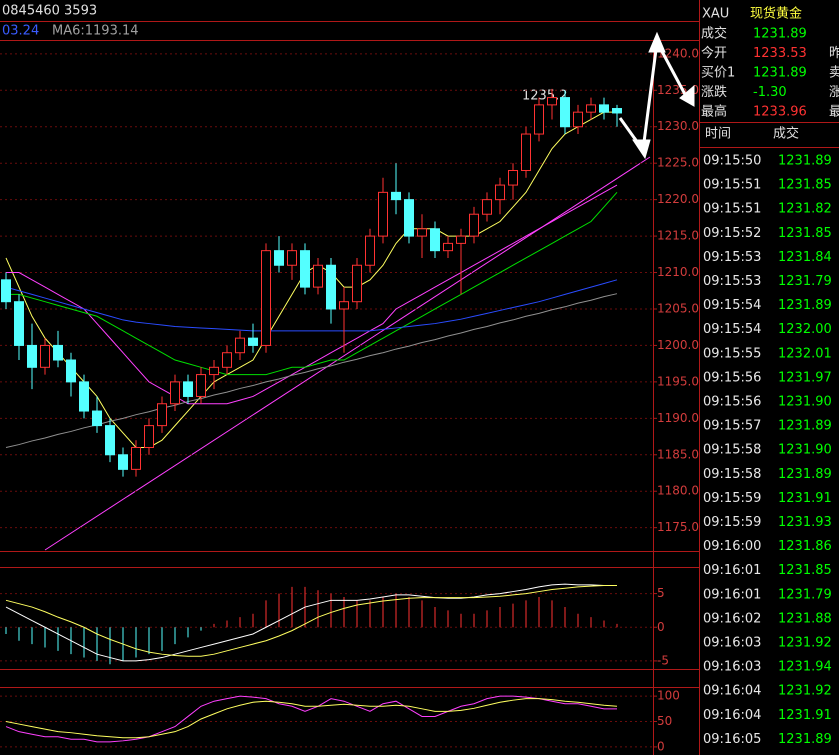  I want to click on trade-time: 09:16:02, so click(732, 618).